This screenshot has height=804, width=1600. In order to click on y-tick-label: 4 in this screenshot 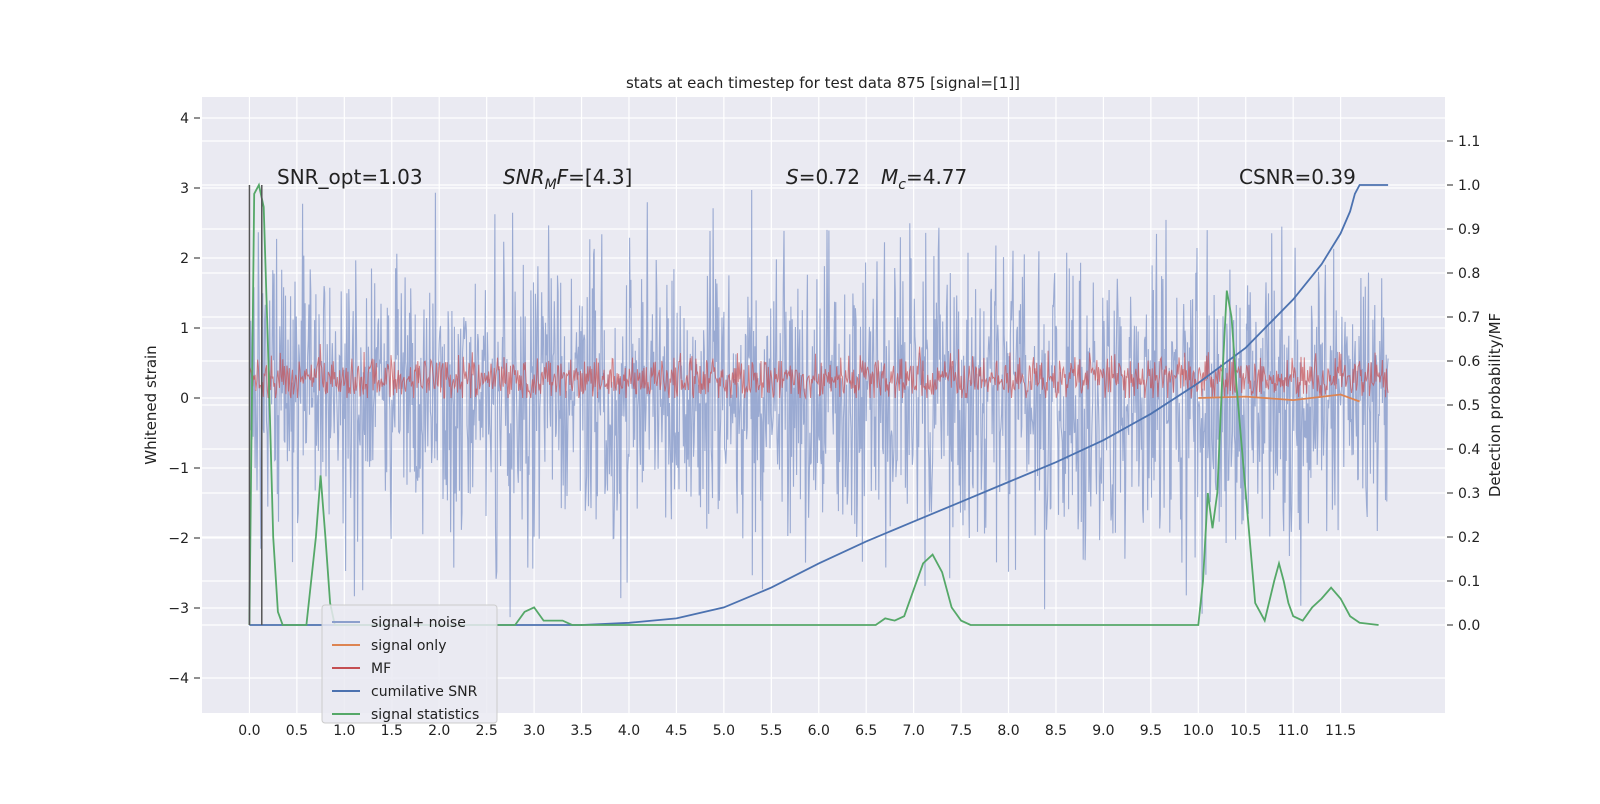, I will do `click(184, 119)`.